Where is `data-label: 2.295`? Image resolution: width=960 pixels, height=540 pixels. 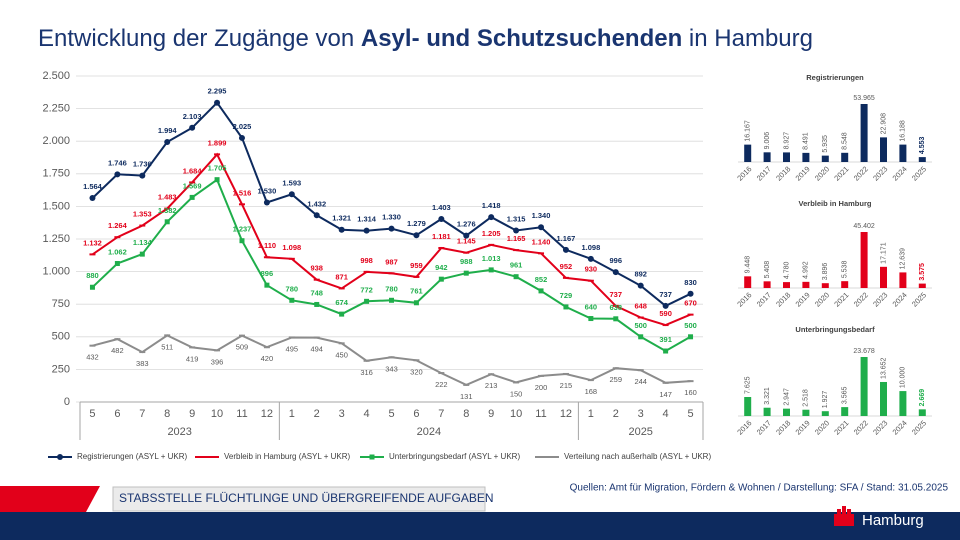
data-label: 2.295 is located at coordinates (217, 91).